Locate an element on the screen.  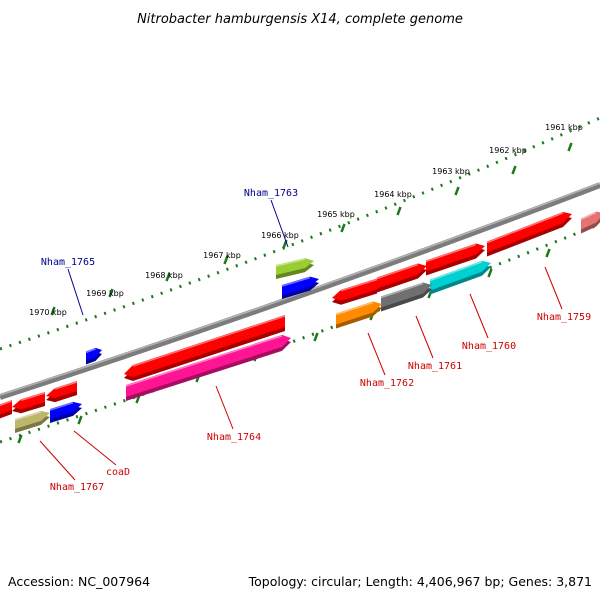
gene-arrow-blue is located at coordinates (300, 287).